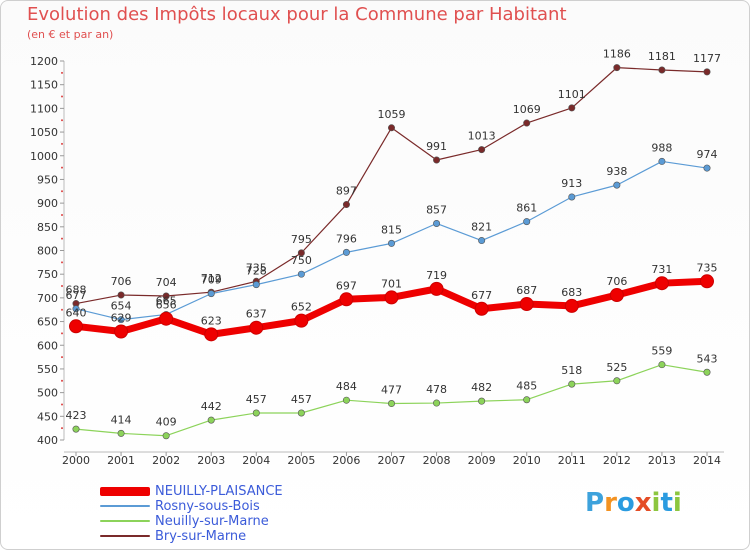 The image size is (750, 550). I want to click on x-tick-label: 2005, so click(301, 460).